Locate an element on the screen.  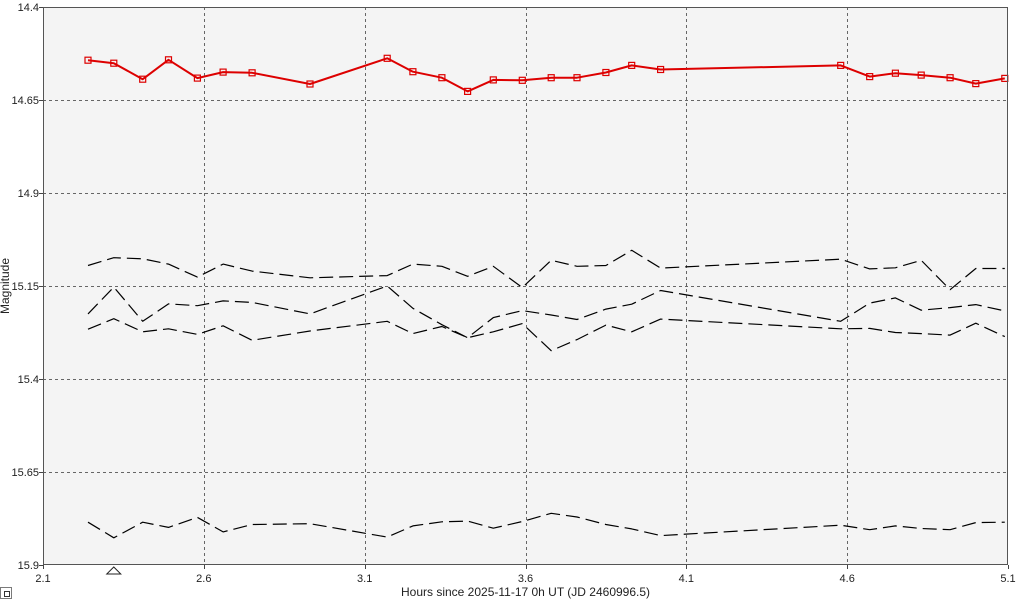
y-tick-label: 15.65 is located at coordinates (25, 473).